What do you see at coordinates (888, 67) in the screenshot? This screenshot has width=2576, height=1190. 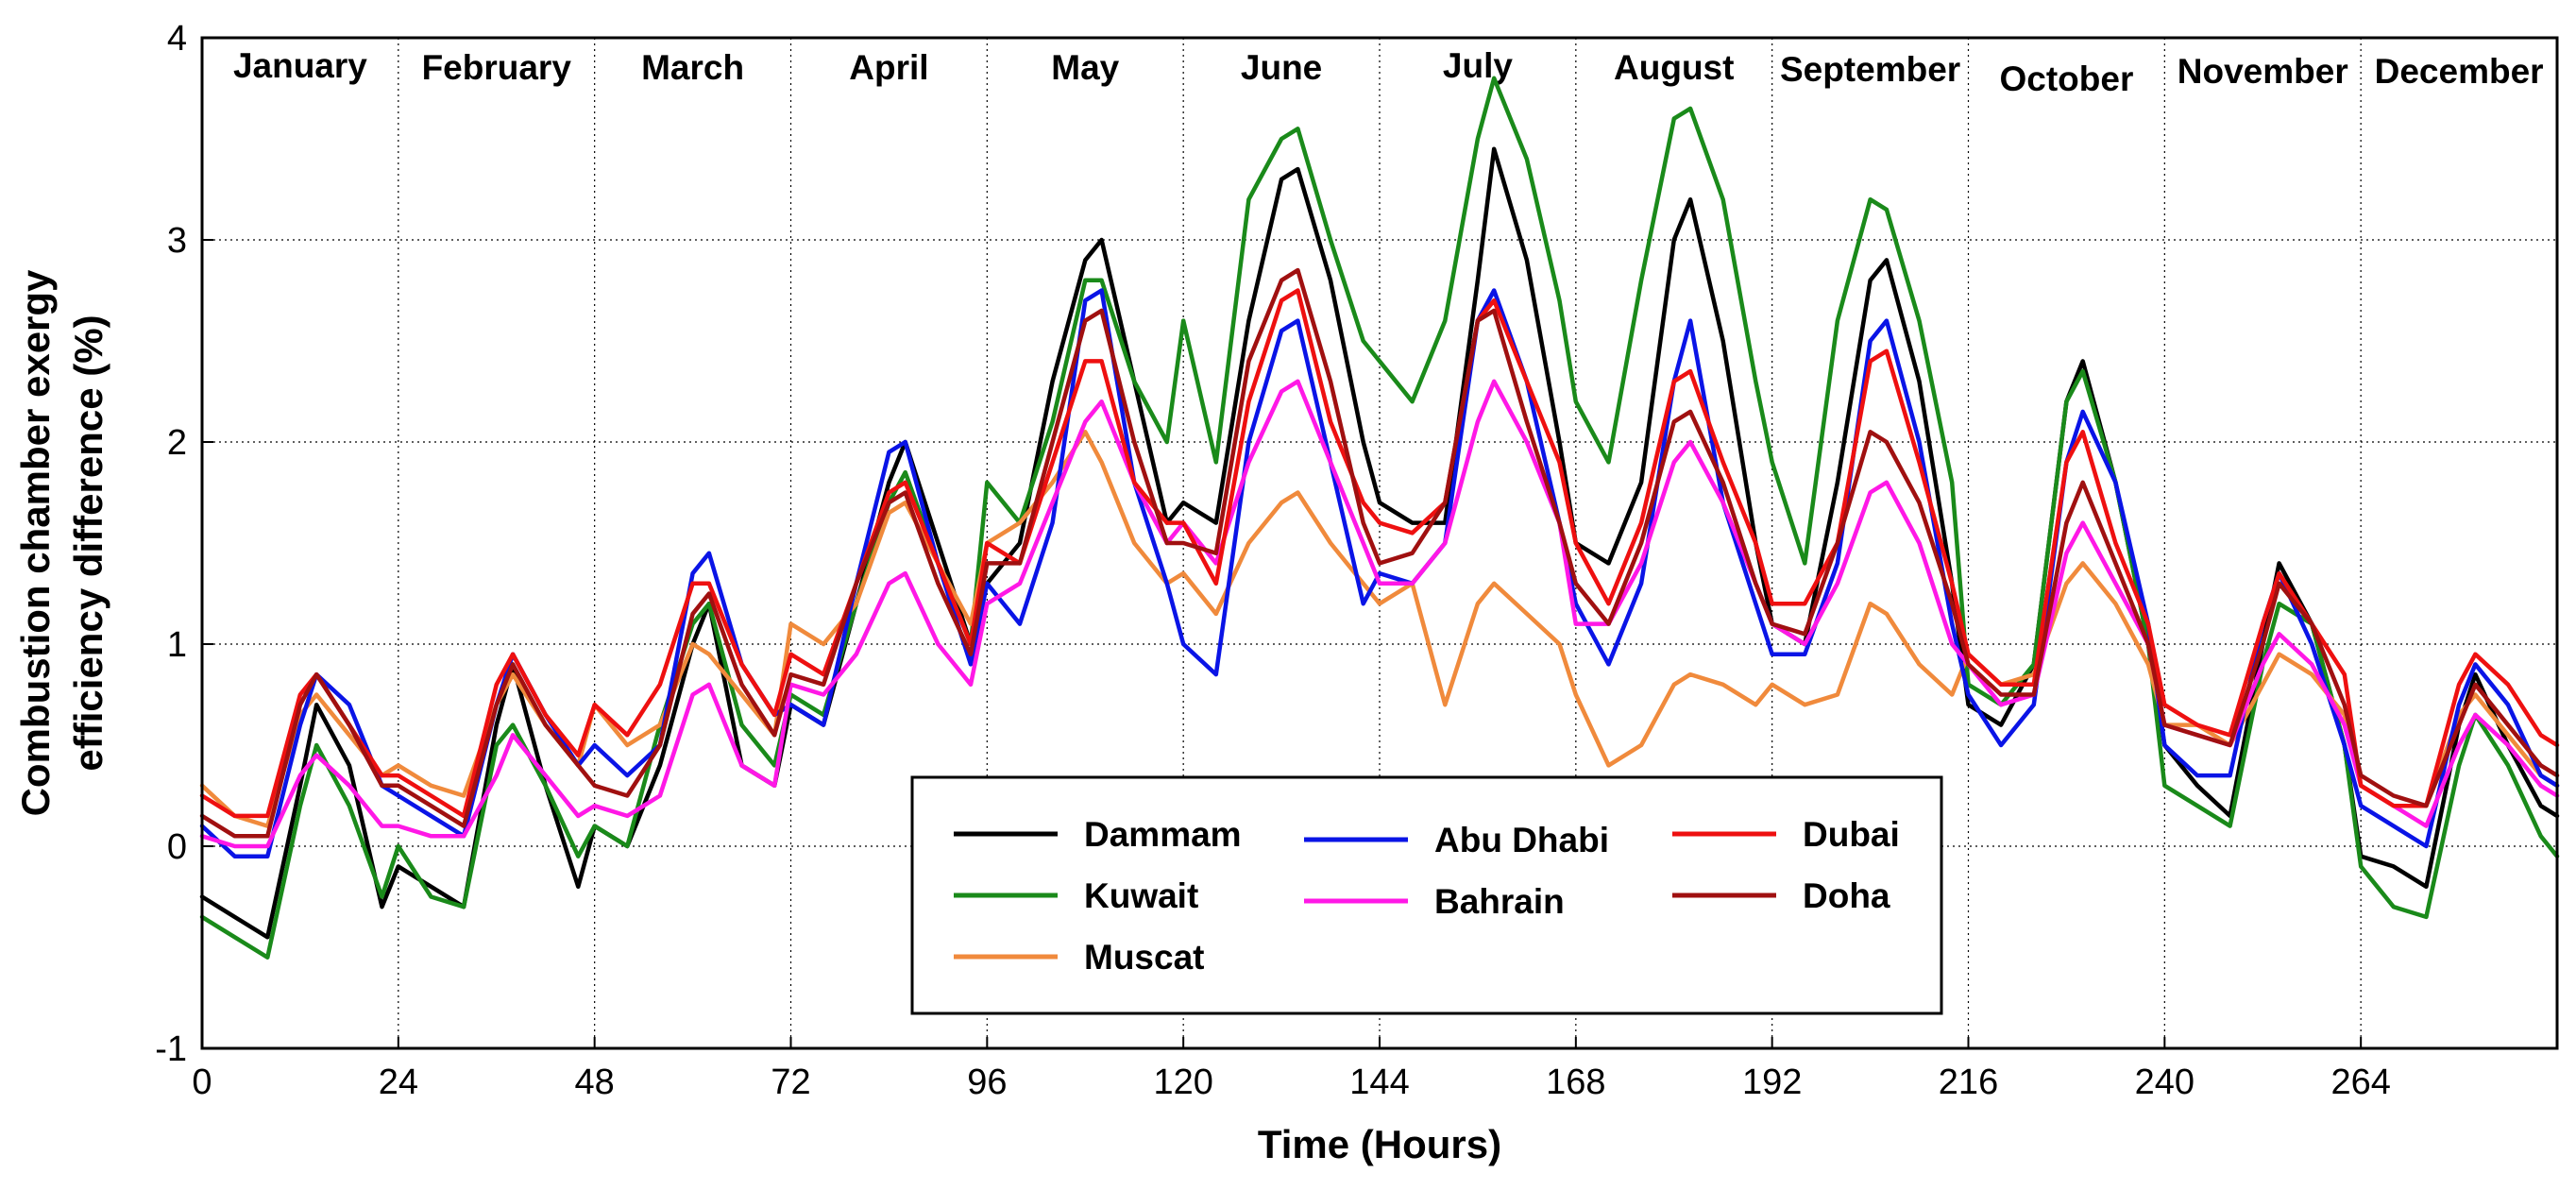 I see `month-label-april: April` at bounding box center [888, 67].